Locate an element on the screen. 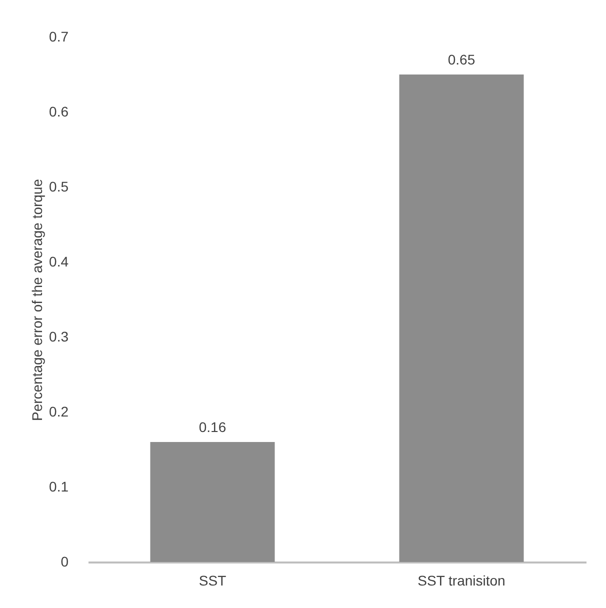 This screenshot has width=606, height=608. y-tick-label: 0.5 is located at coordinates (59, 186).